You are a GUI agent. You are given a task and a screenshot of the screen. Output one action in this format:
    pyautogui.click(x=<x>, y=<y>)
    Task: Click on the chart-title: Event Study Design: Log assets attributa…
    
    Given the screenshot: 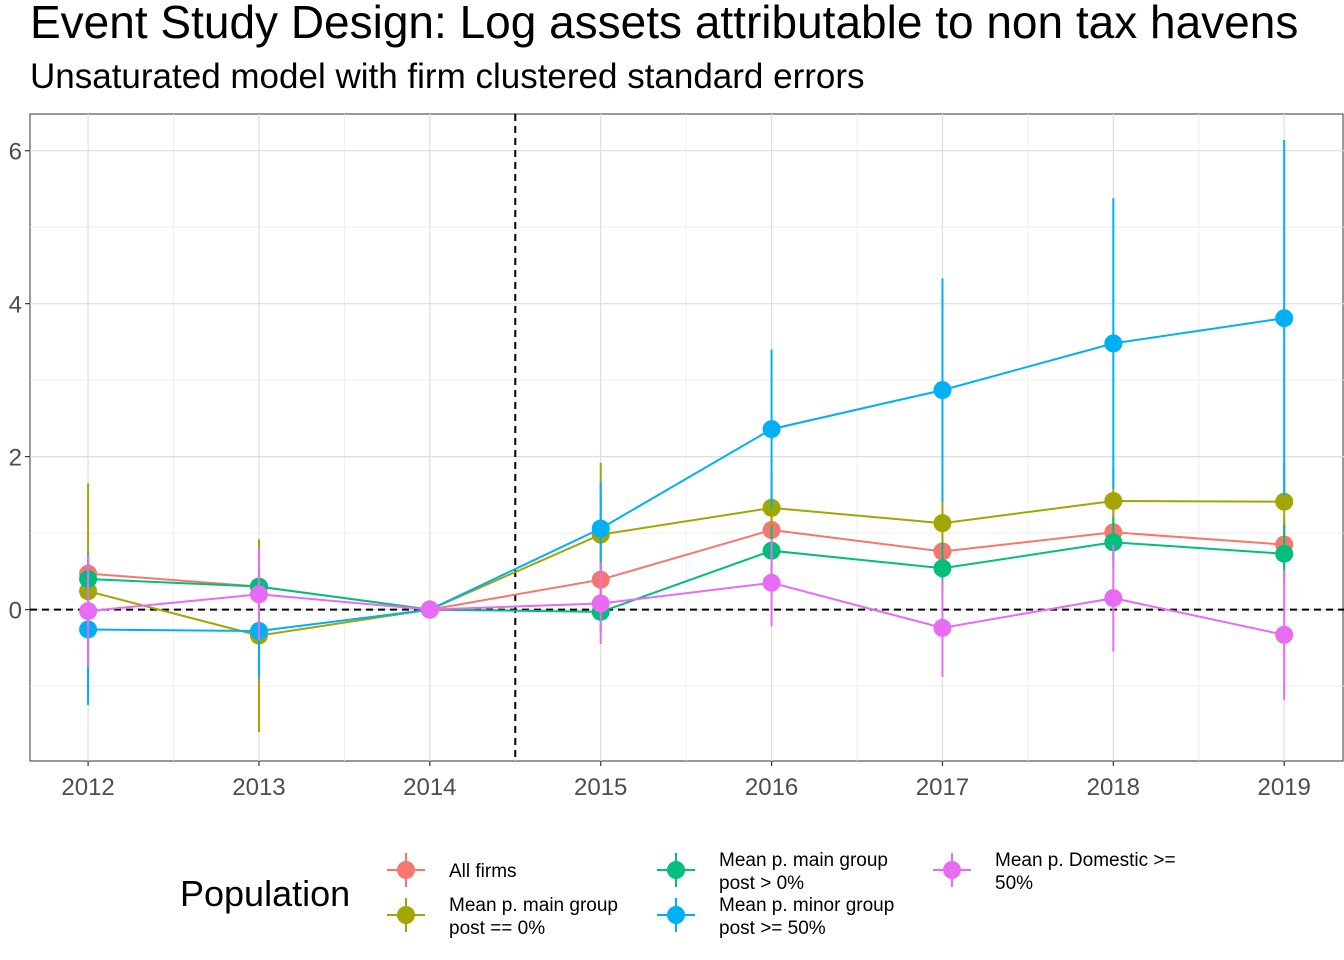 What is the action you would take?
    pyautogui.click(x=664, y=24)
    